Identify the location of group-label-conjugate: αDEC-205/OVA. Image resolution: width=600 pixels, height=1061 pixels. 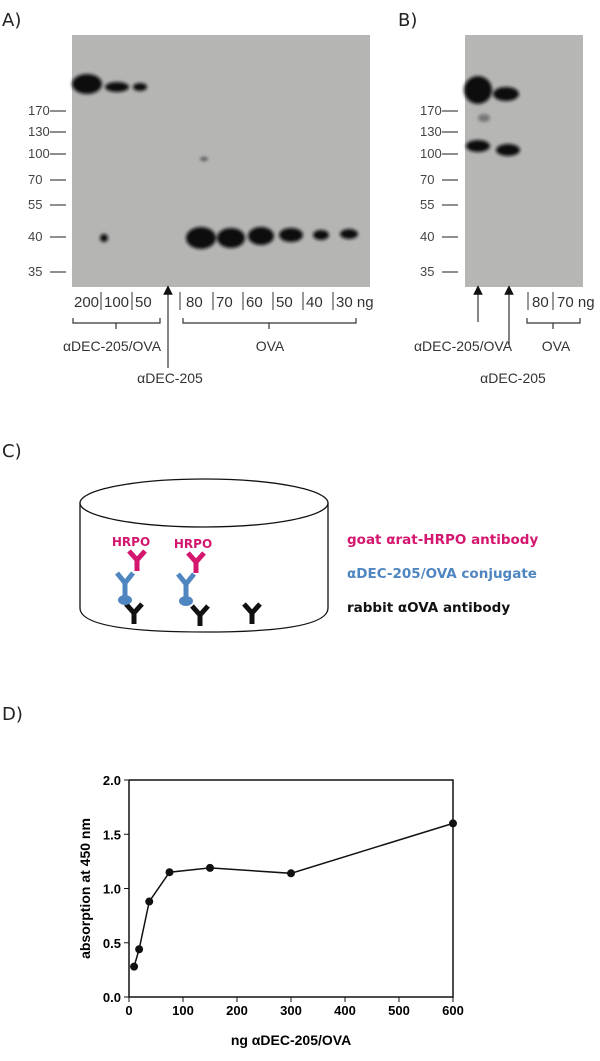
(112, 346).